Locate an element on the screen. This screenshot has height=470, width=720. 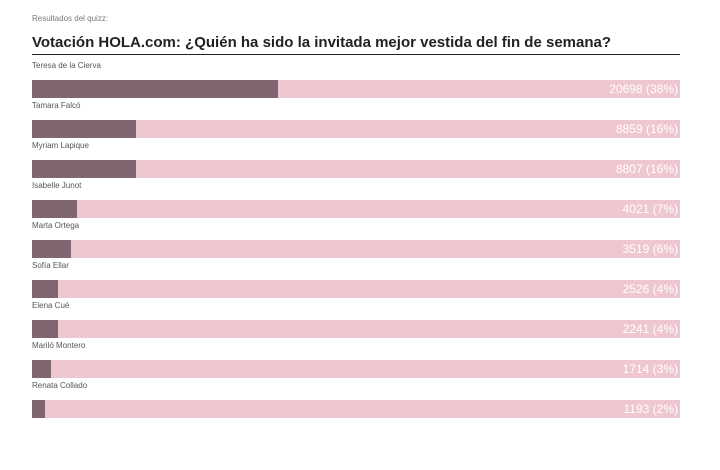
result-value-label: 1193 (2%) is located at coordinates (650, 409).